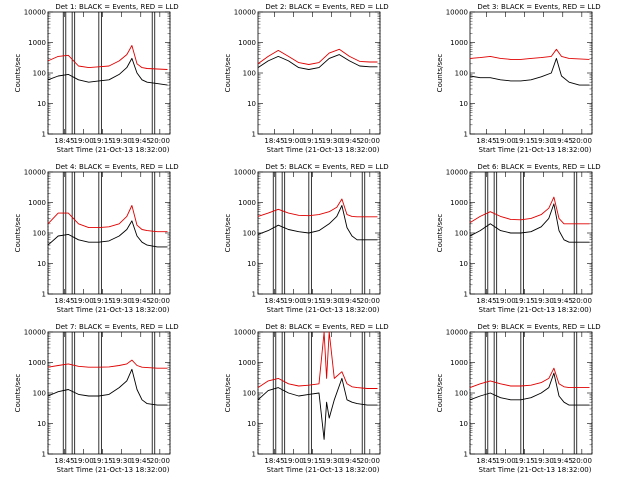  What do you see at coordinates (326, 7) in the screenshot?
I see `panel-title: Det 2: BLACK = Events, RED = LLD` at bounding box center [326, 7].